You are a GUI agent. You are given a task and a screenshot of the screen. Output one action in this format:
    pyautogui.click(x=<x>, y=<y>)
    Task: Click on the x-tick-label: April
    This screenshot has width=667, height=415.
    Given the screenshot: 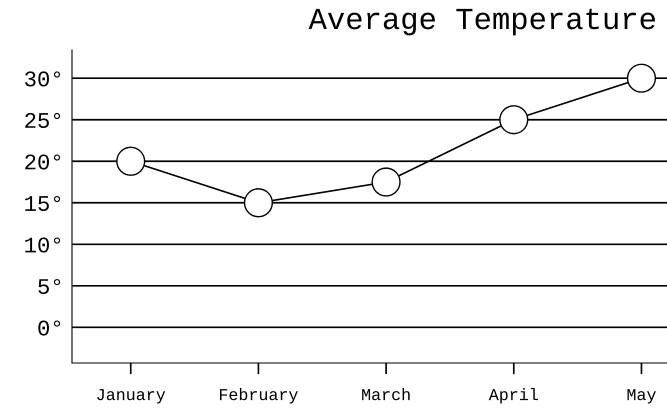 What is the action you would take?
    pyautogui.click(x=513, y=396)
    